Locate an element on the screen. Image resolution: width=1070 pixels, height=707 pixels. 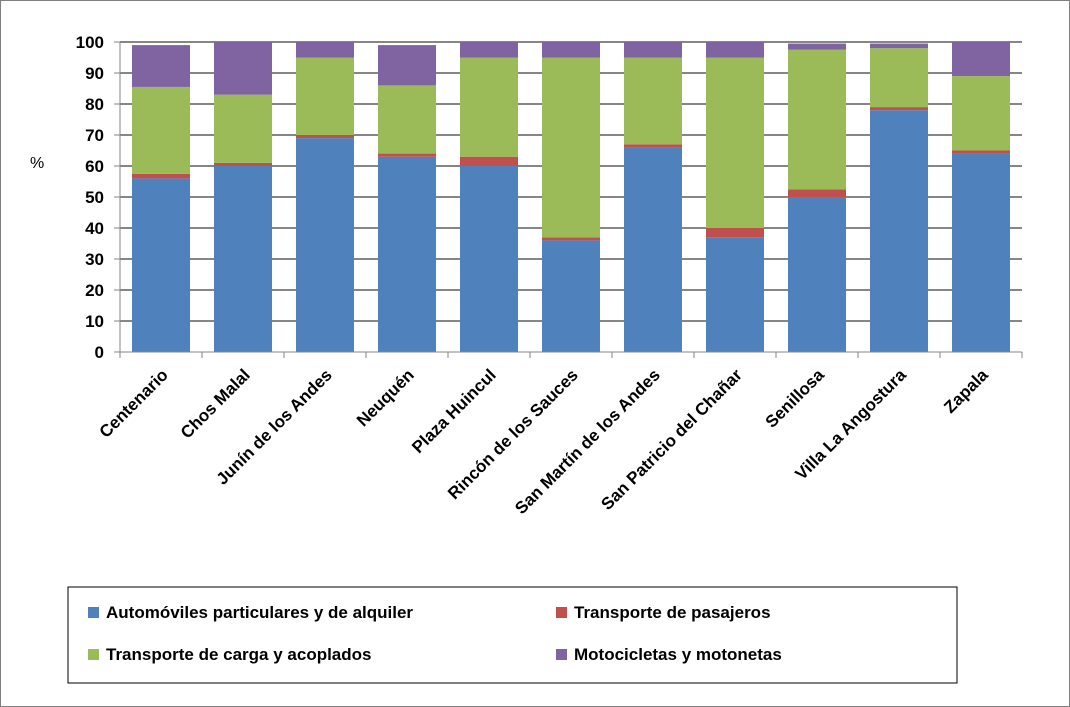
y-tick-label: 80 is located at coordinates (94, 104).